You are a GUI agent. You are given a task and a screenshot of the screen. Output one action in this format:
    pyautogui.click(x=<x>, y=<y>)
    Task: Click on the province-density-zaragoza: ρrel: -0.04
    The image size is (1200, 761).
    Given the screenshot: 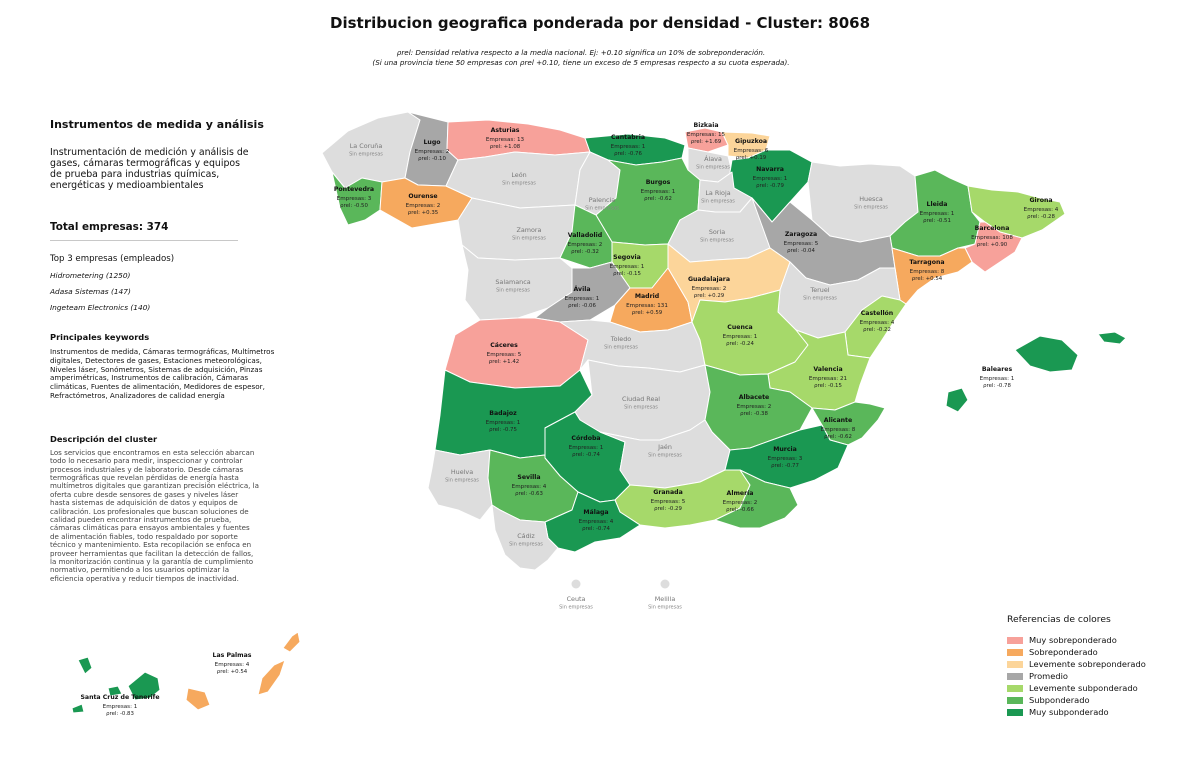 What is the action you would take?
    pyautogui.click(x=801, y=251)
    